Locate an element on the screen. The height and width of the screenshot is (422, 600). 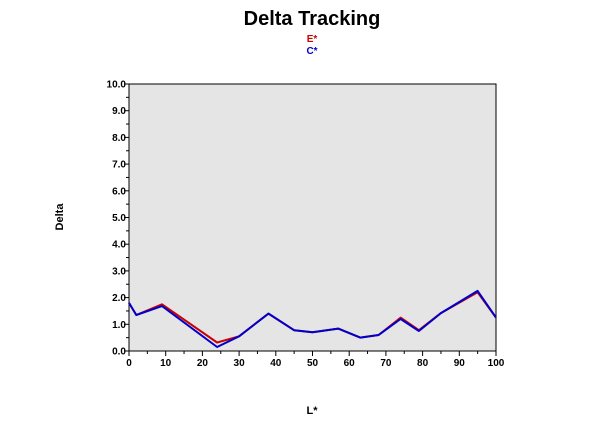
y-axis: 0.0 1.0 2.0 3.0 4.0 5.0 6.0 7.0 8.0 9.0 10.0 is located at coordinates (118, 219).